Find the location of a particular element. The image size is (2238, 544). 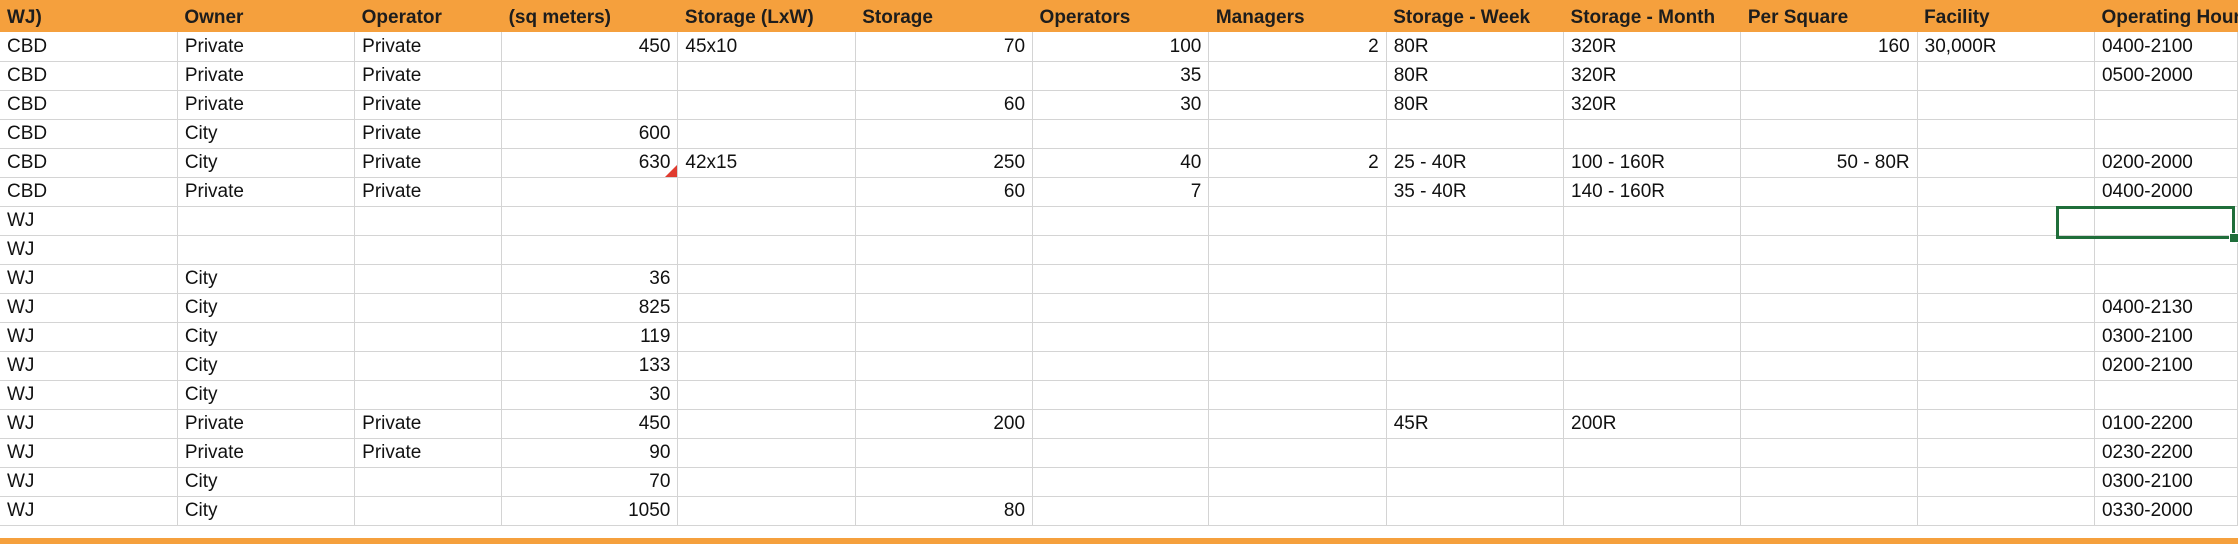

table-cell: 2 is located at coordinates (1297, 163).